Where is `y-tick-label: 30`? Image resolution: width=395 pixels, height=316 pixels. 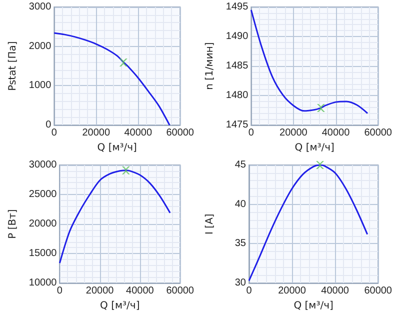 y-tick-label: 30 is located at coordinates (240, 283).